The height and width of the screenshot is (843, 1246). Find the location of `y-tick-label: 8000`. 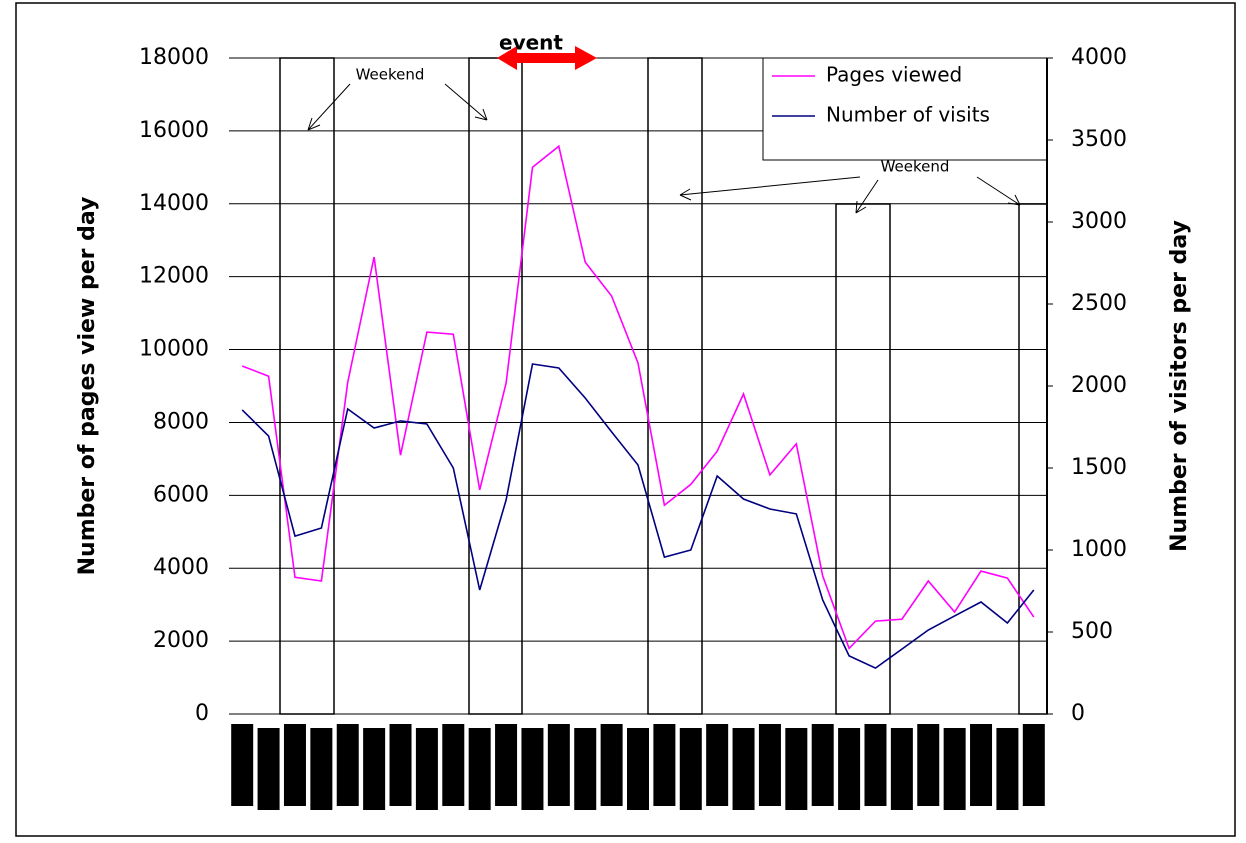

y-tick-label: 8000 is located at coordinates (181, 421).